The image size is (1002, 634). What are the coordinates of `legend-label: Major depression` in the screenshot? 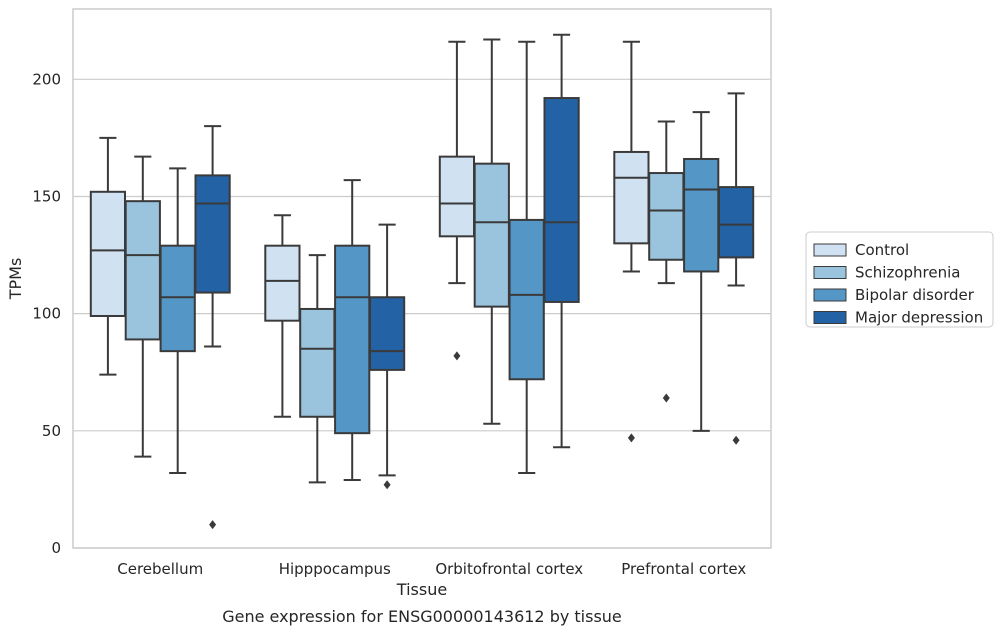 It's located at (919, 318).